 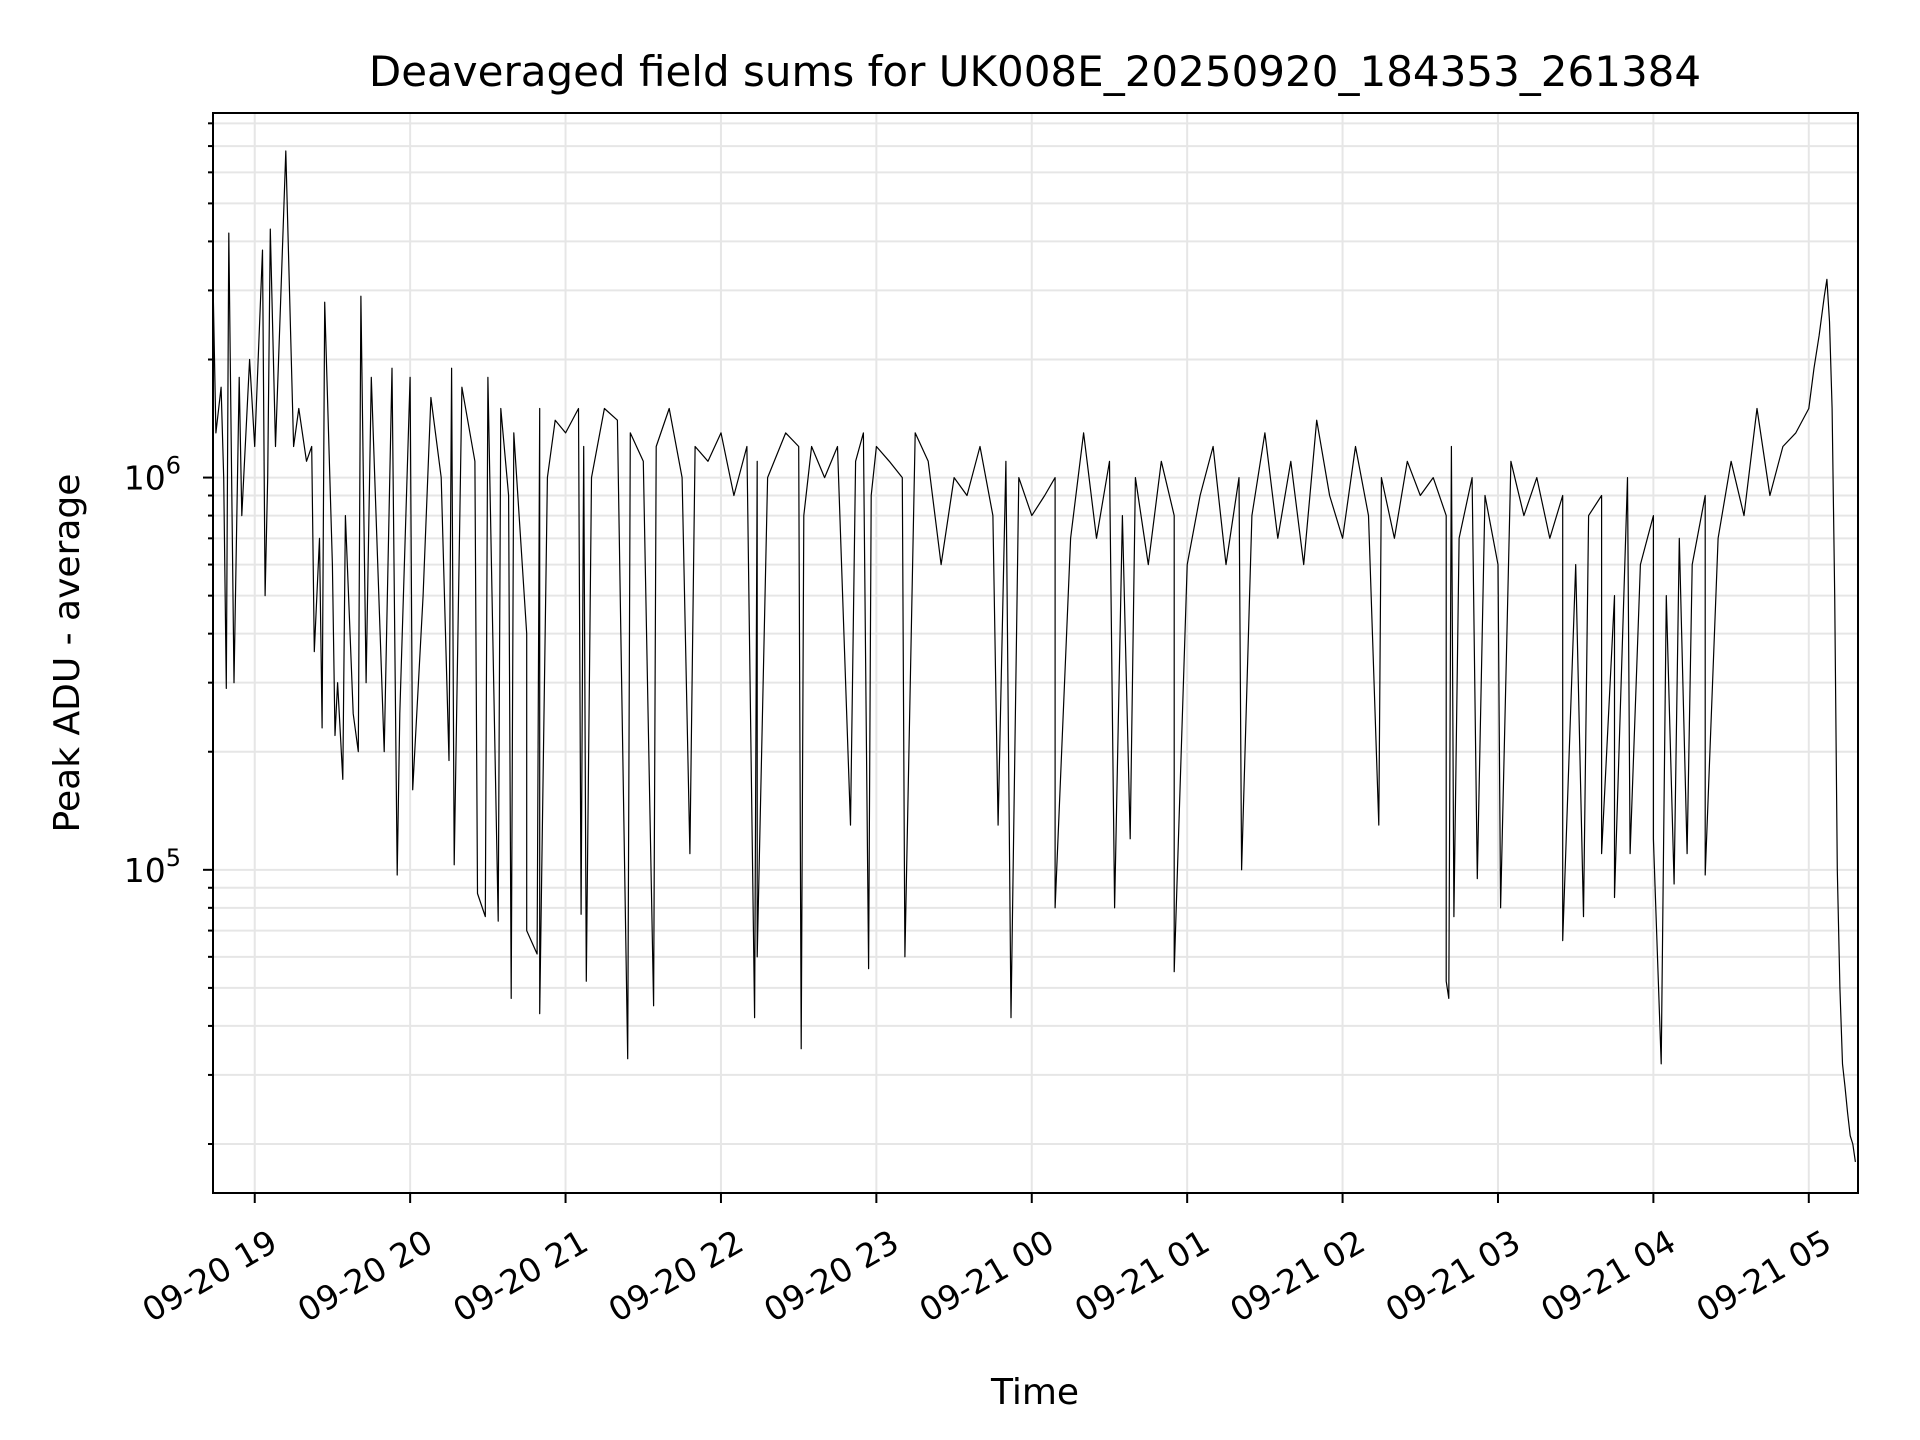 I want to click on y-tick-label: 10⁶, so click(x=152, y=475).